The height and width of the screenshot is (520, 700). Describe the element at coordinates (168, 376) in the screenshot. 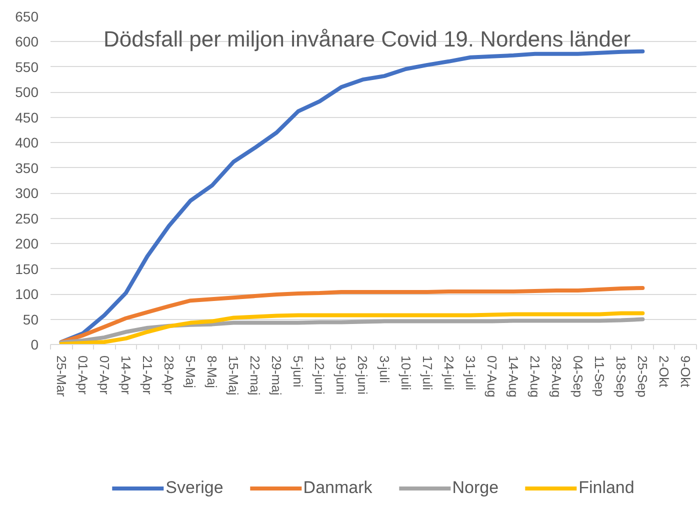

I see `x-tick-label: 28-Apr` at that location.